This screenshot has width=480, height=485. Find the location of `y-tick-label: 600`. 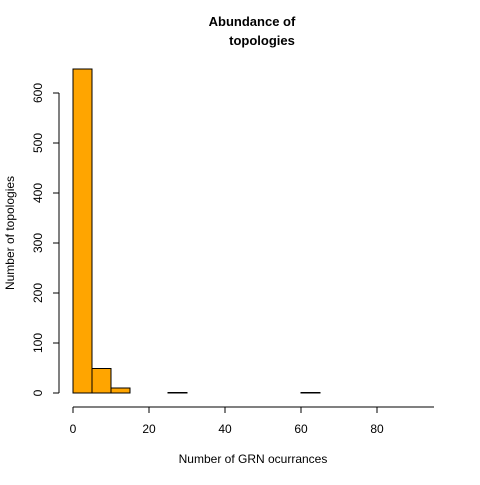

y-tick-label: 600 is located at coordinates (38, 93).